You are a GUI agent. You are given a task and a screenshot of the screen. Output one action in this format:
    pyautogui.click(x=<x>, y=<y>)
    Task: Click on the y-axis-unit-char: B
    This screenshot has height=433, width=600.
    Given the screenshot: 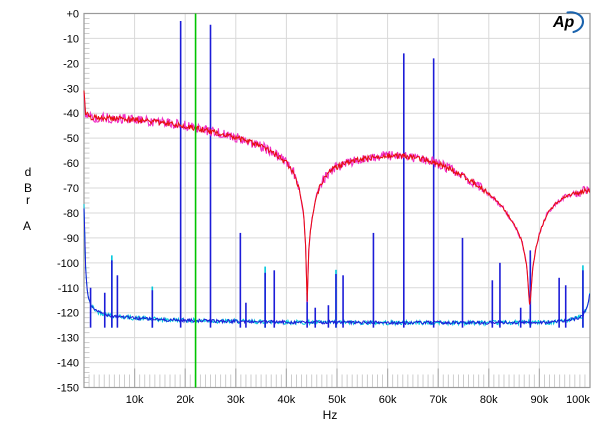 What is the action you would take?
    pyautogui.click(x=28, y=188)
    